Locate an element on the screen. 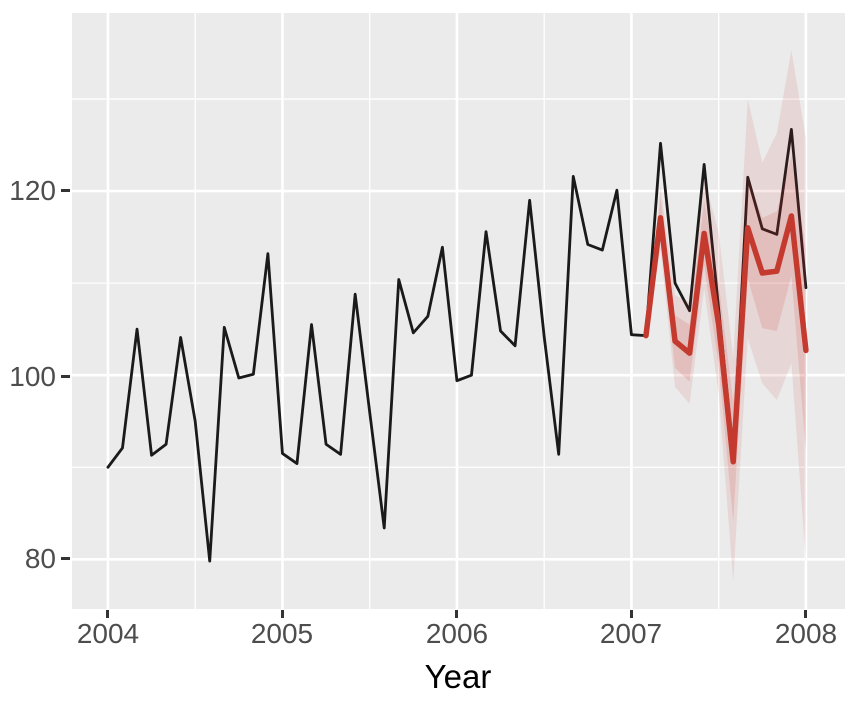 The image size is (864, 719). y-axis-label-120: 120 is located at coordinates (32, 190).